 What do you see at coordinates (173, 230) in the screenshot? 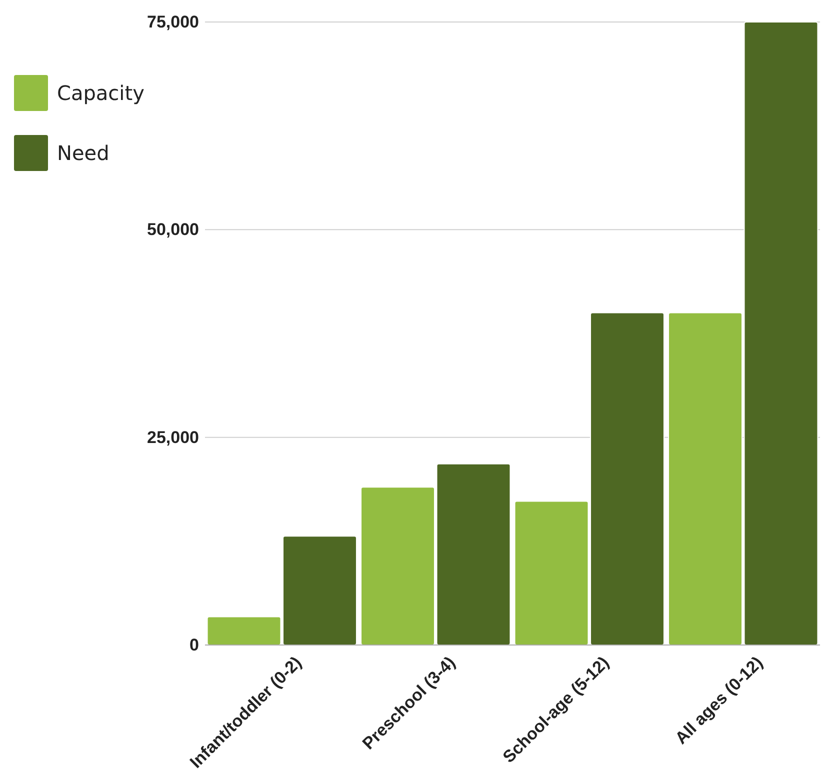
I see `y-tick-label: 50,000` at bounding box center [173, 230].